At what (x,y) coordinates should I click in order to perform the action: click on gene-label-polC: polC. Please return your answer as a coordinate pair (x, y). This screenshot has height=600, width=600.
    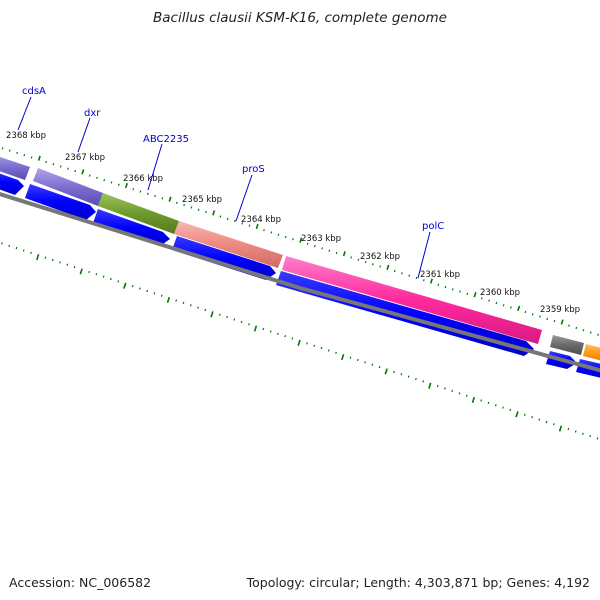
    Looking at the image, I should click on (433, 226).